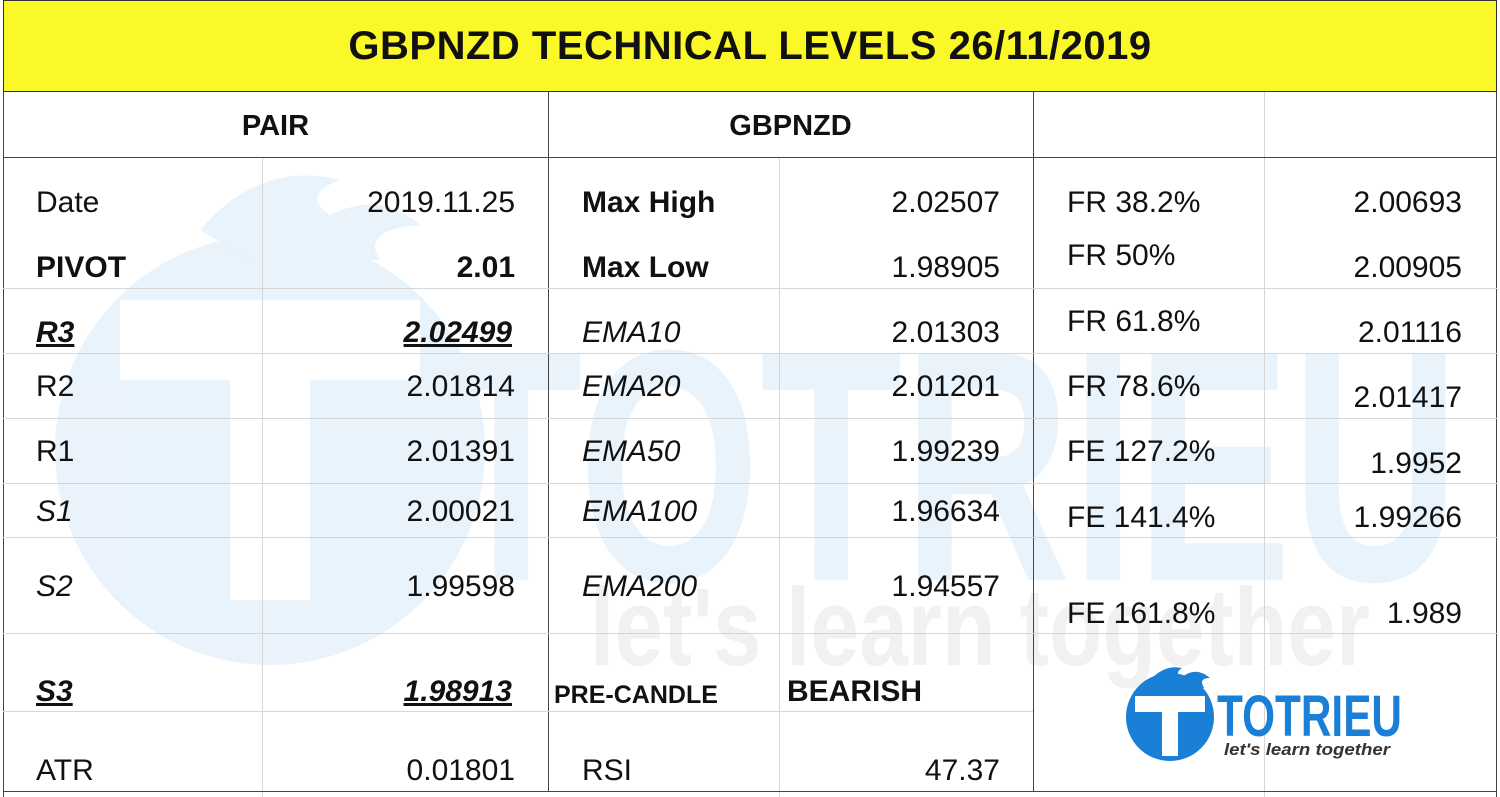 This screenshot has width=1500, height=797. I want to click on s1-value: 2.00021, so click(460, 511).